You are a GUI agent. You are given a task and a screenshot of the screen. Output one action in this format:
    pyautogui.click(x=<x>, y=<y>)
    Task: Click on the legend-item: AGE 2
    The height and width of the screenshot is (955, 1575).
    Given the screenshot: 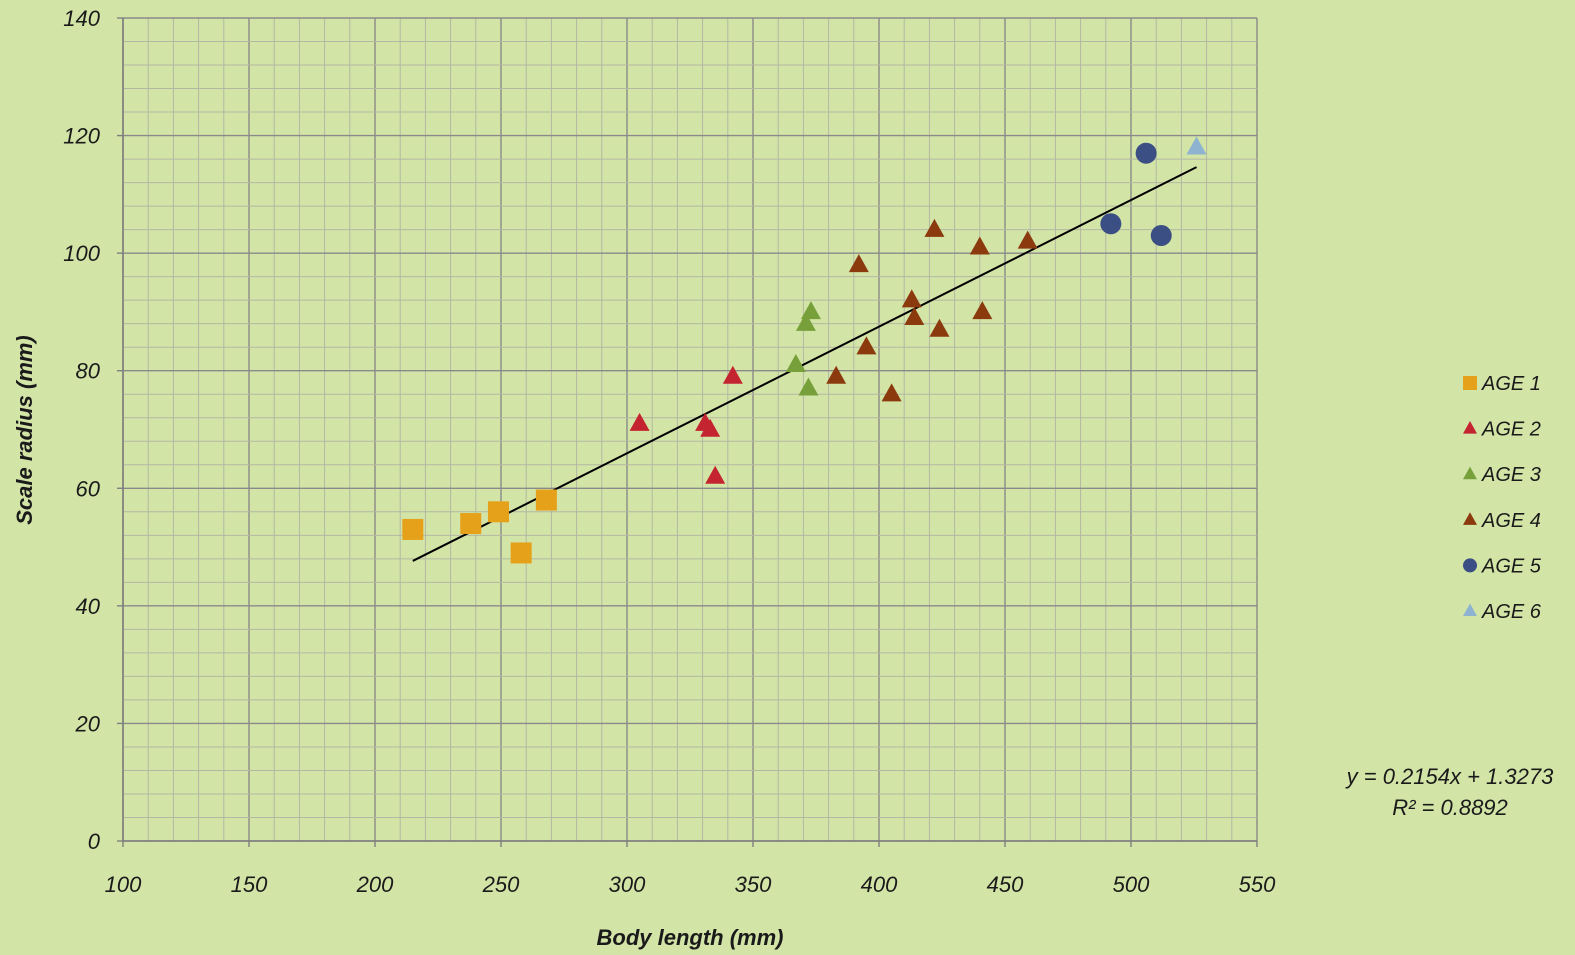 What is the action you would take?
    pyautogui.click(x=1502, y=430)
    